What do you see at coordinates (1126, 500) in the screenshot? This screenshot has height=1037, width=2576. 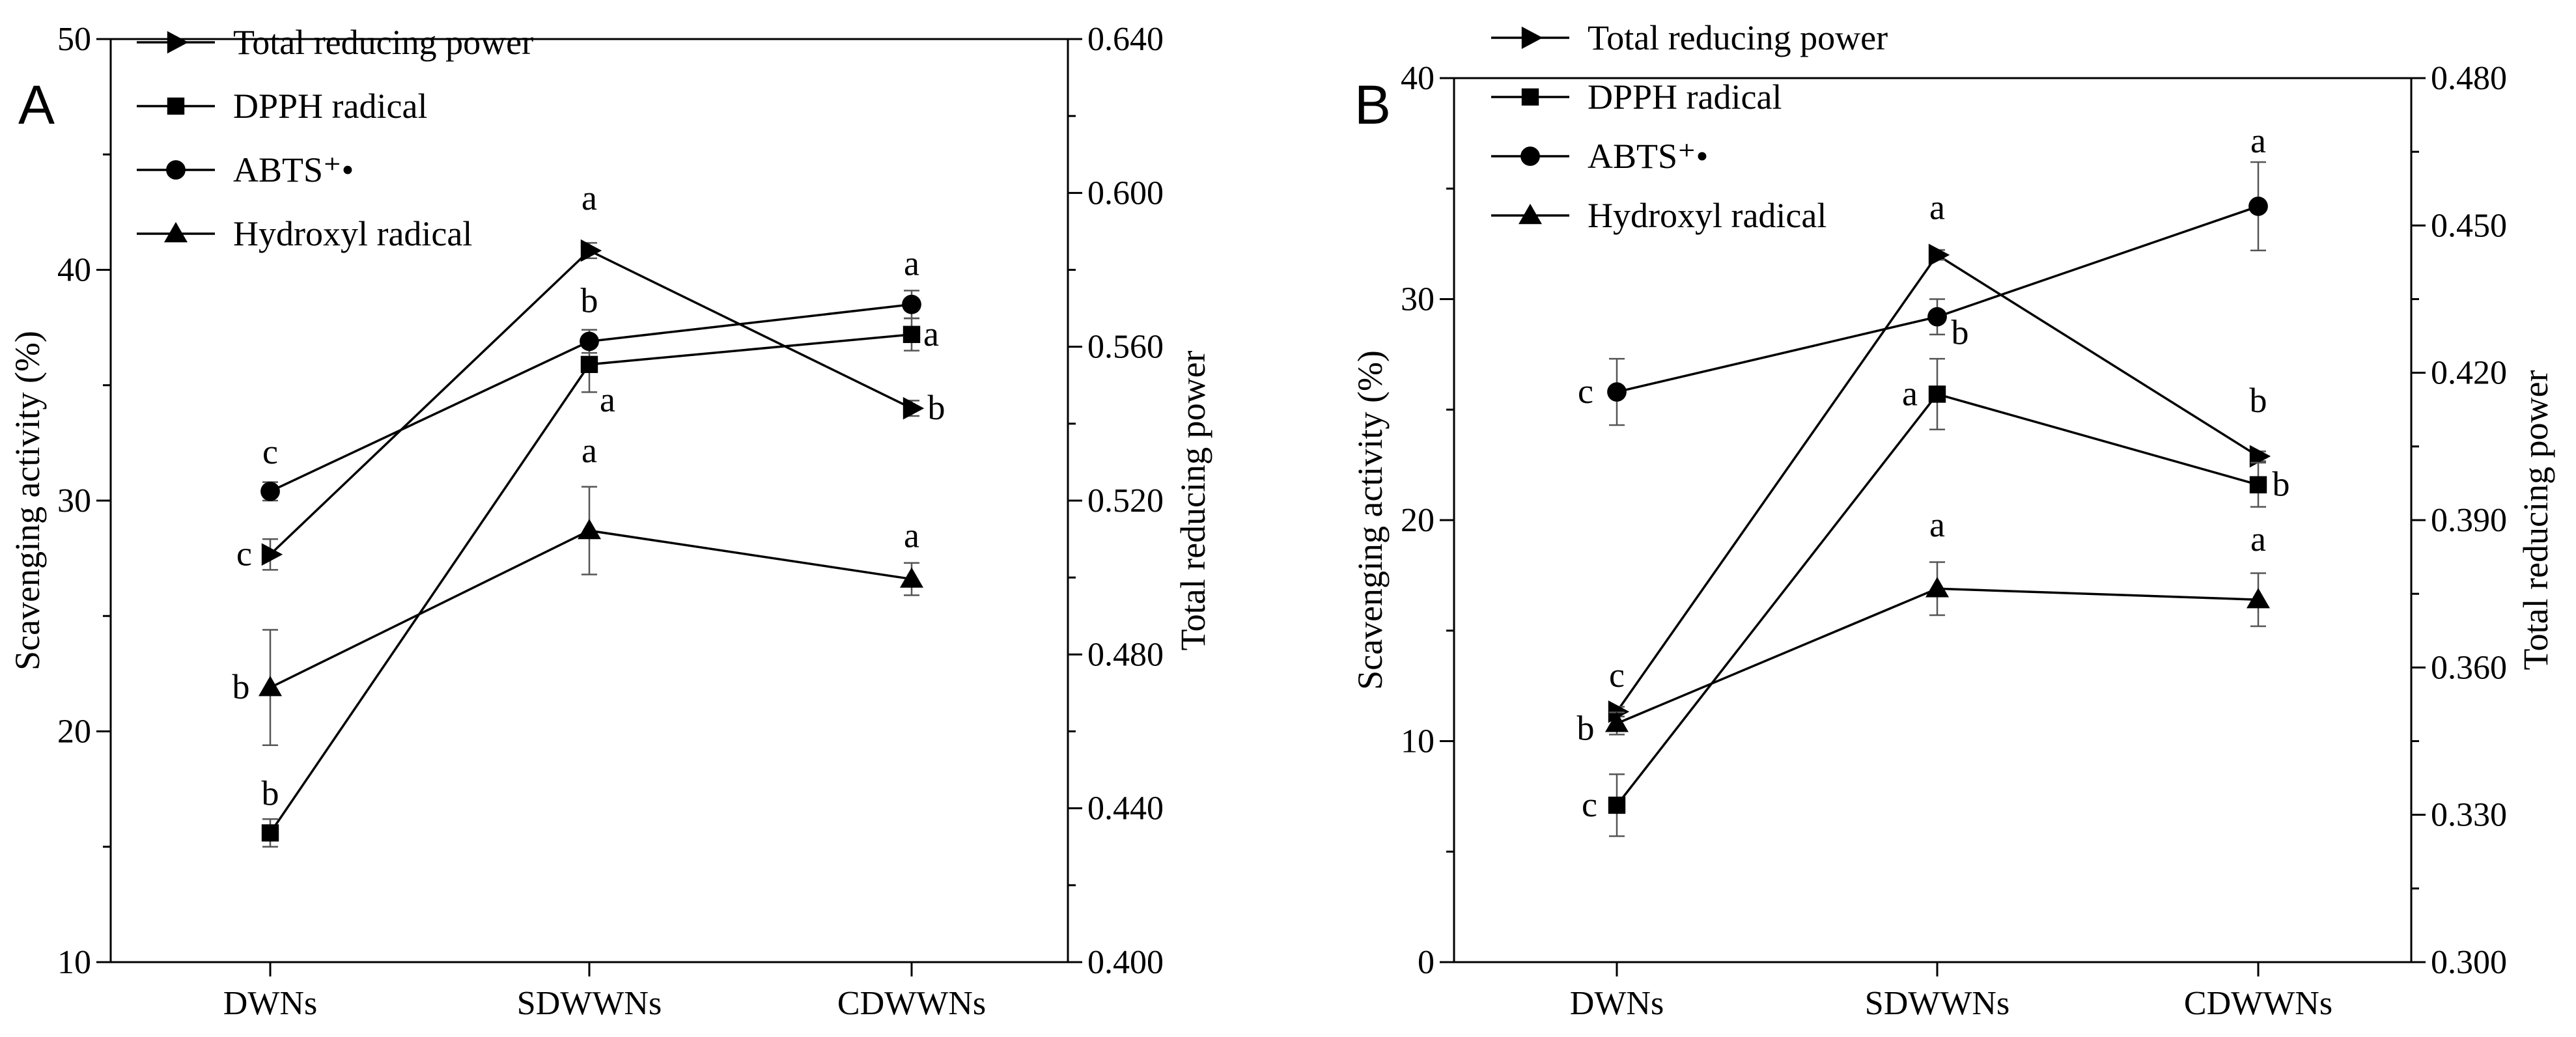 I see `right-axis-tick-label: 0.520` at bounding box center [1126, 500].